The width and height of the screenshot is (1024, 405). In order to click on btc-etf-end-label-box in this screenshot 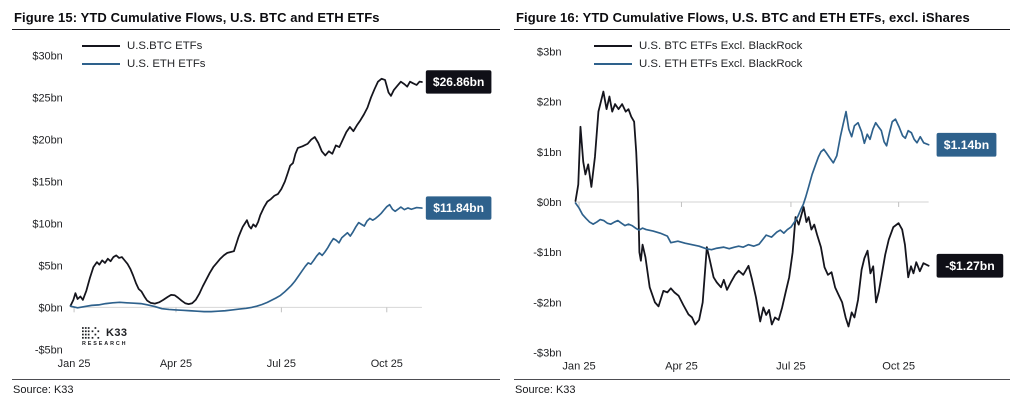, I will do `click(458, 82)`.